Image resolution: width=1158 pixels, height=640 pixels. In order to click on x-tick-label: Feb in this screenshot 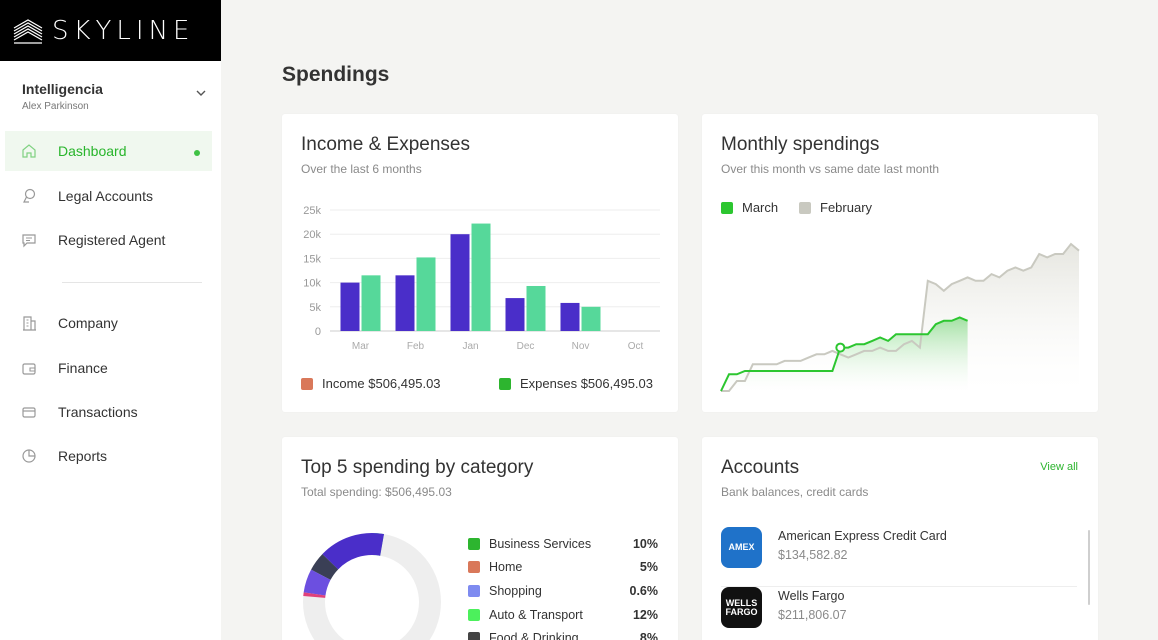, I will do `click(416, 346)`.